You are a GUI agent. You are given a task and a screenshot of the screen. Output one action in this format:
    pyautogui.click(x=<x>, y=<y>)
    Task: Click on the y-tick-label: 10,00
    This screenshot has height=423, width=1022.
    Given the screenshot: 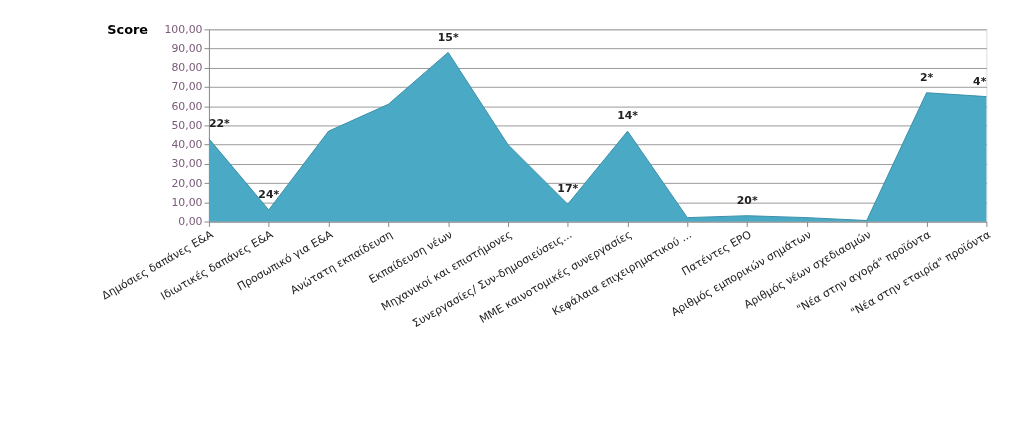 What is the action you would take?
    pyautogui.click(x=187, y=202)
    